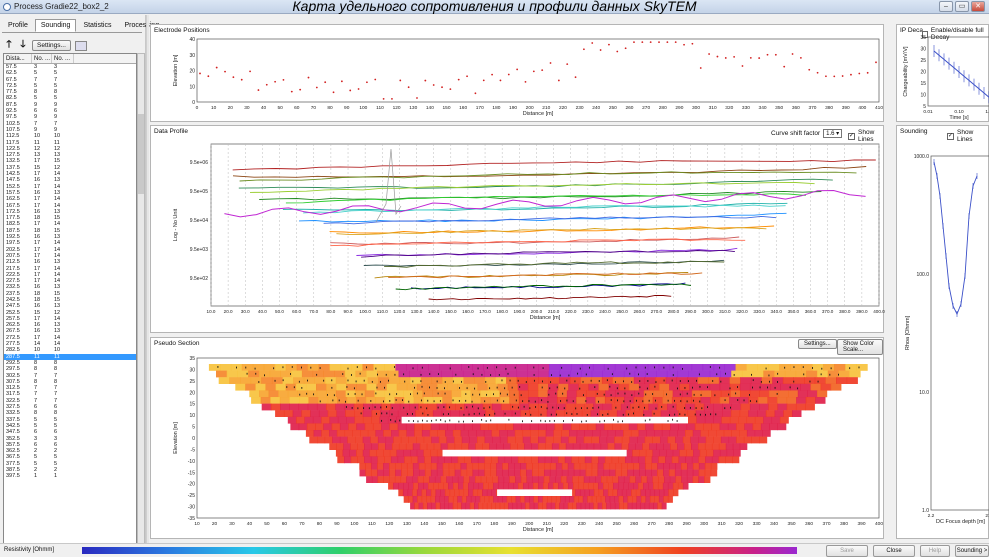 The height and width of the screenshot is (557, 989). I want to click on table-row: 67.5 7 7, so click(70, 80).